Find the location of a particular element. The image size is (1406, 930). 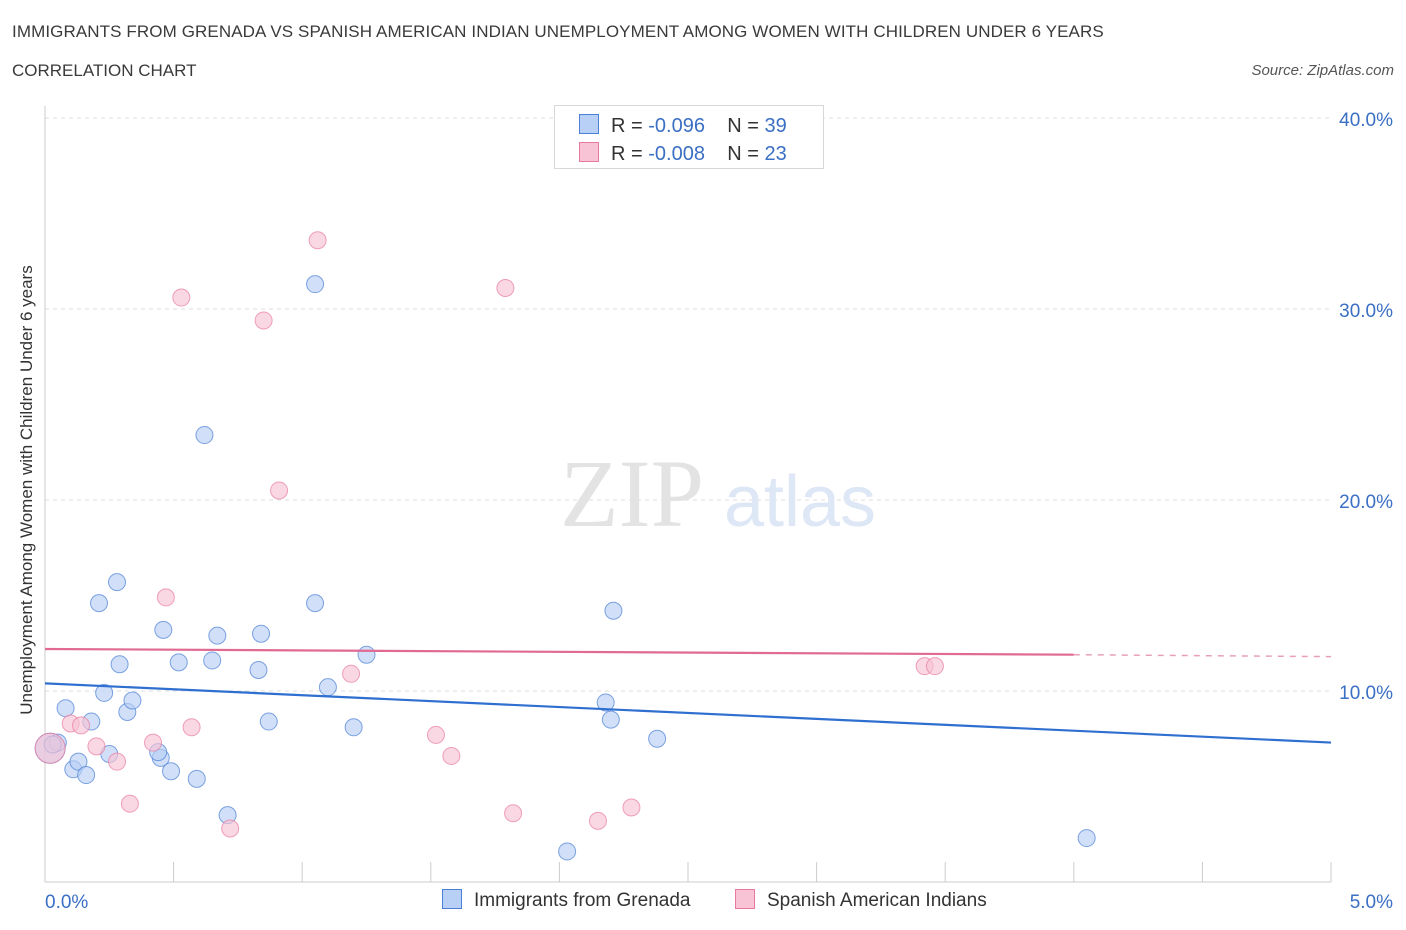

bottom-legend-swatch-blue is located at coordinates (452, 899).